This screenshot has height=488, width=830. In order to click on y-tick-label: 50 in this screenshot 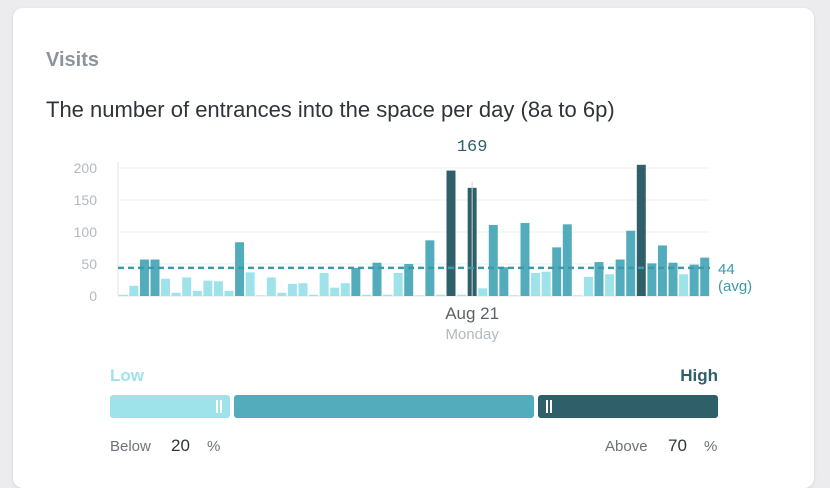, I will do `click(89, 264)`.